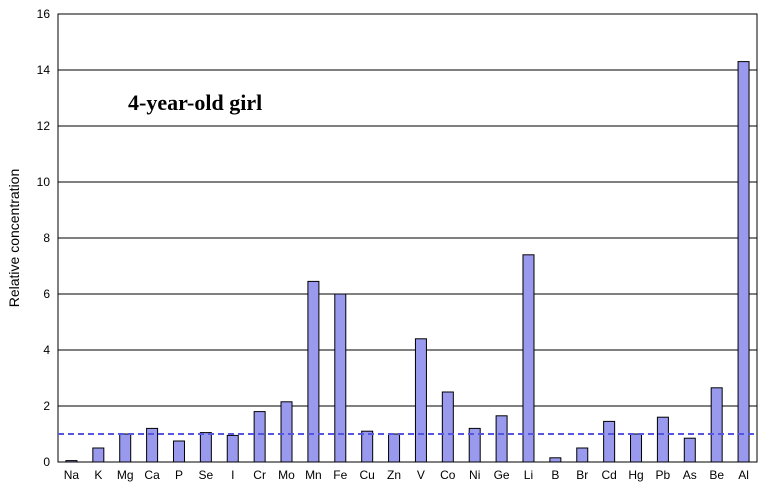 Image resolution: width=766 pixels, height=490 pixels. I want to click on y-tick-label: 14, so click(44, 70).